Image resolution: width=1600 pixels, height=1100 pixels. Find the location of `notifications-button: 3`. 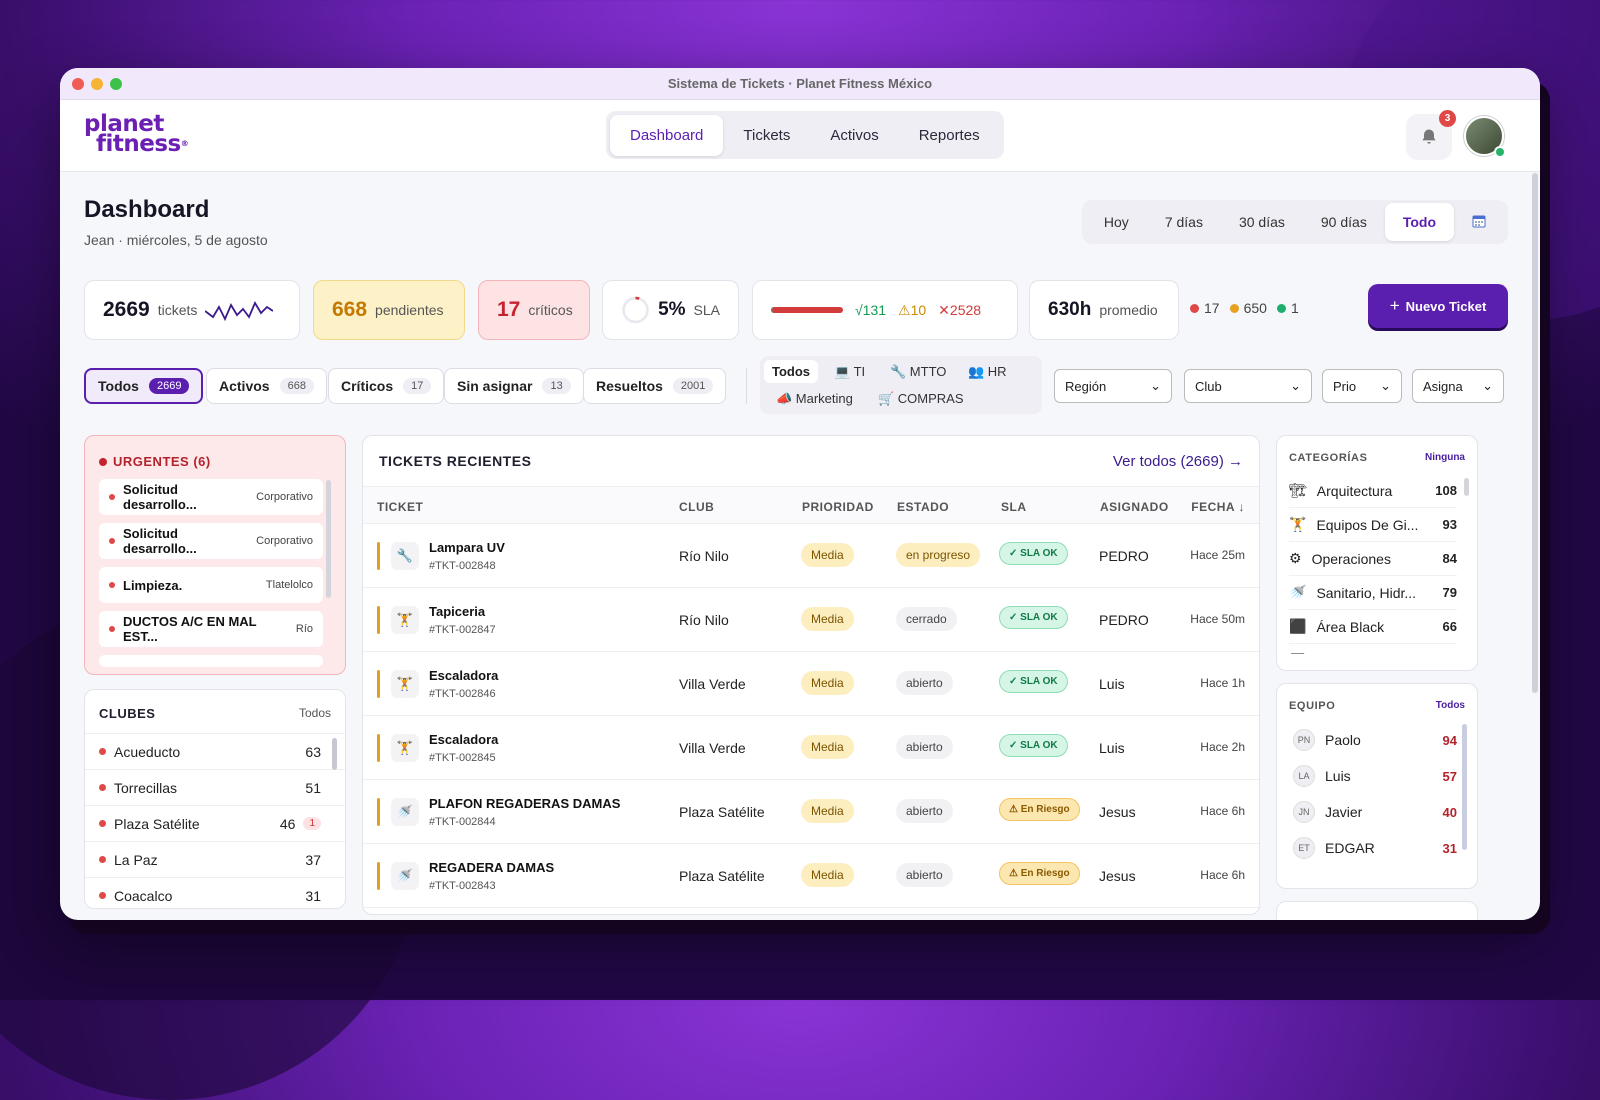

notifications-button: 3 is located at coordinates (1431, 135).